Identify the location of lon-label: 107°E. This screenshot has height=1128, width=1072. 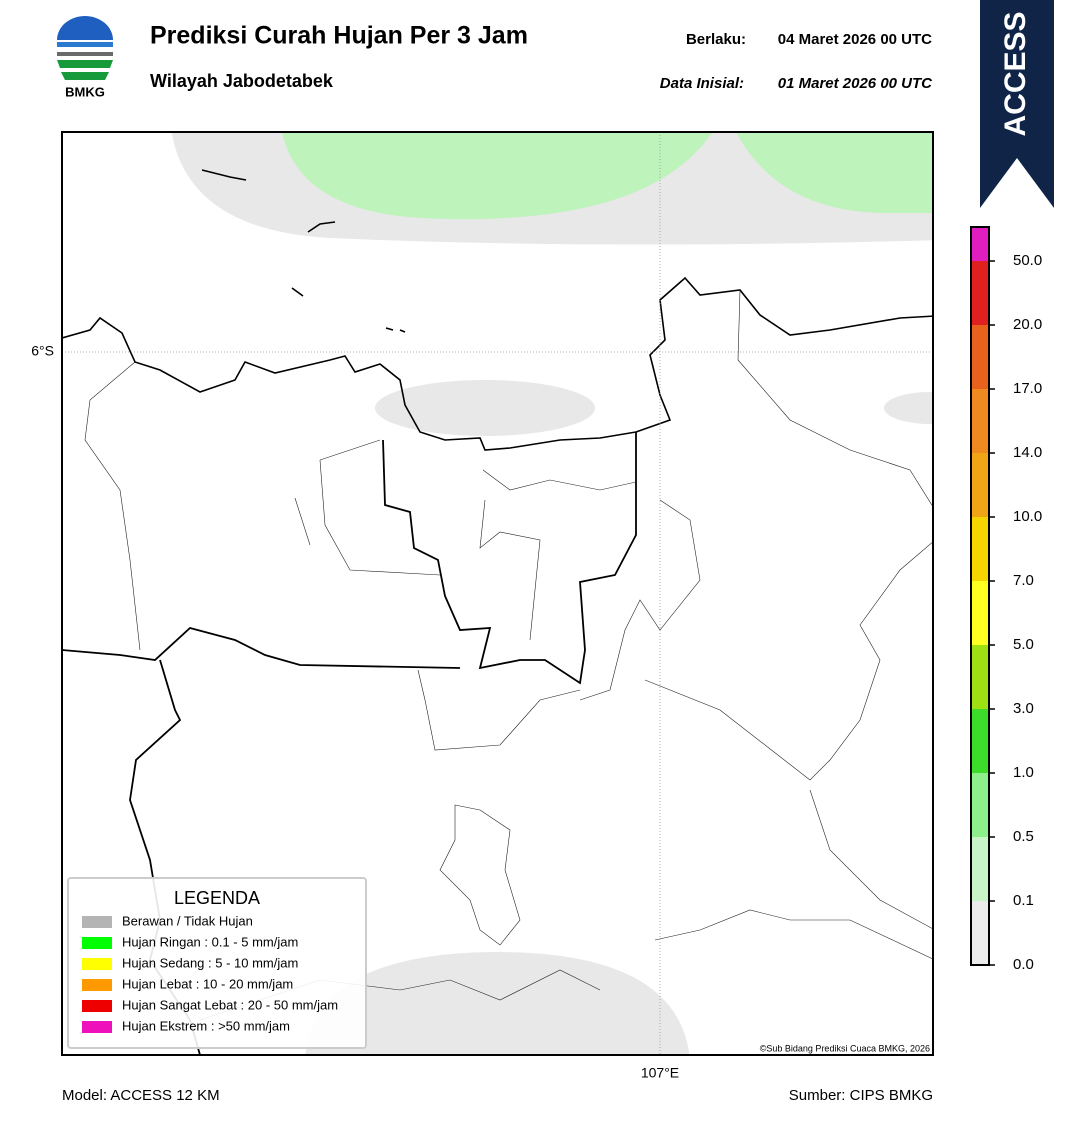
(660, 1073).